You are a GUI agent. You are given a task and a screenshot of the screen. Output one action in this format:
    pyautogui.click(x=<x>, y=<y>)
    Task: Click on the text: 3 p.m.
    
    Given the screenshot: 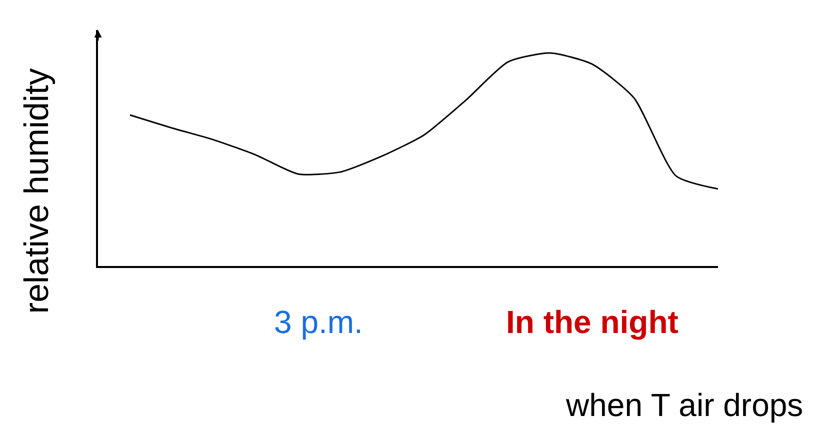 What is the action you would take?
    pyautogui.click(x=318, y=322)
    